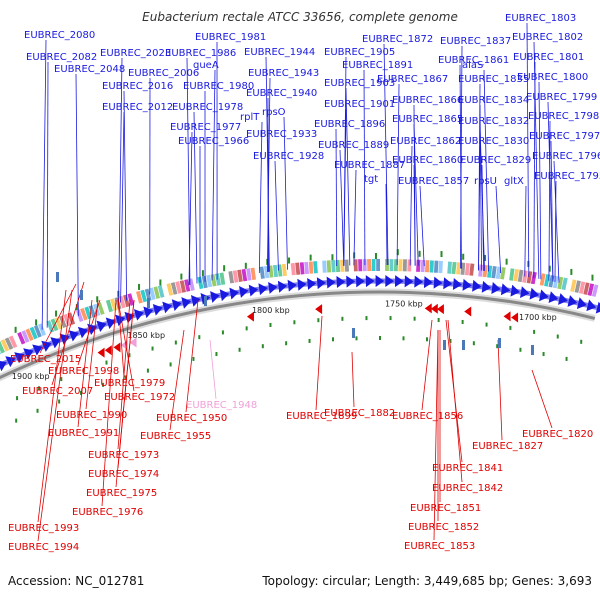 This screenshot has width=600, height=600. I want to click on forward-gene-label: EUBREC_1891, so click(377, 65).